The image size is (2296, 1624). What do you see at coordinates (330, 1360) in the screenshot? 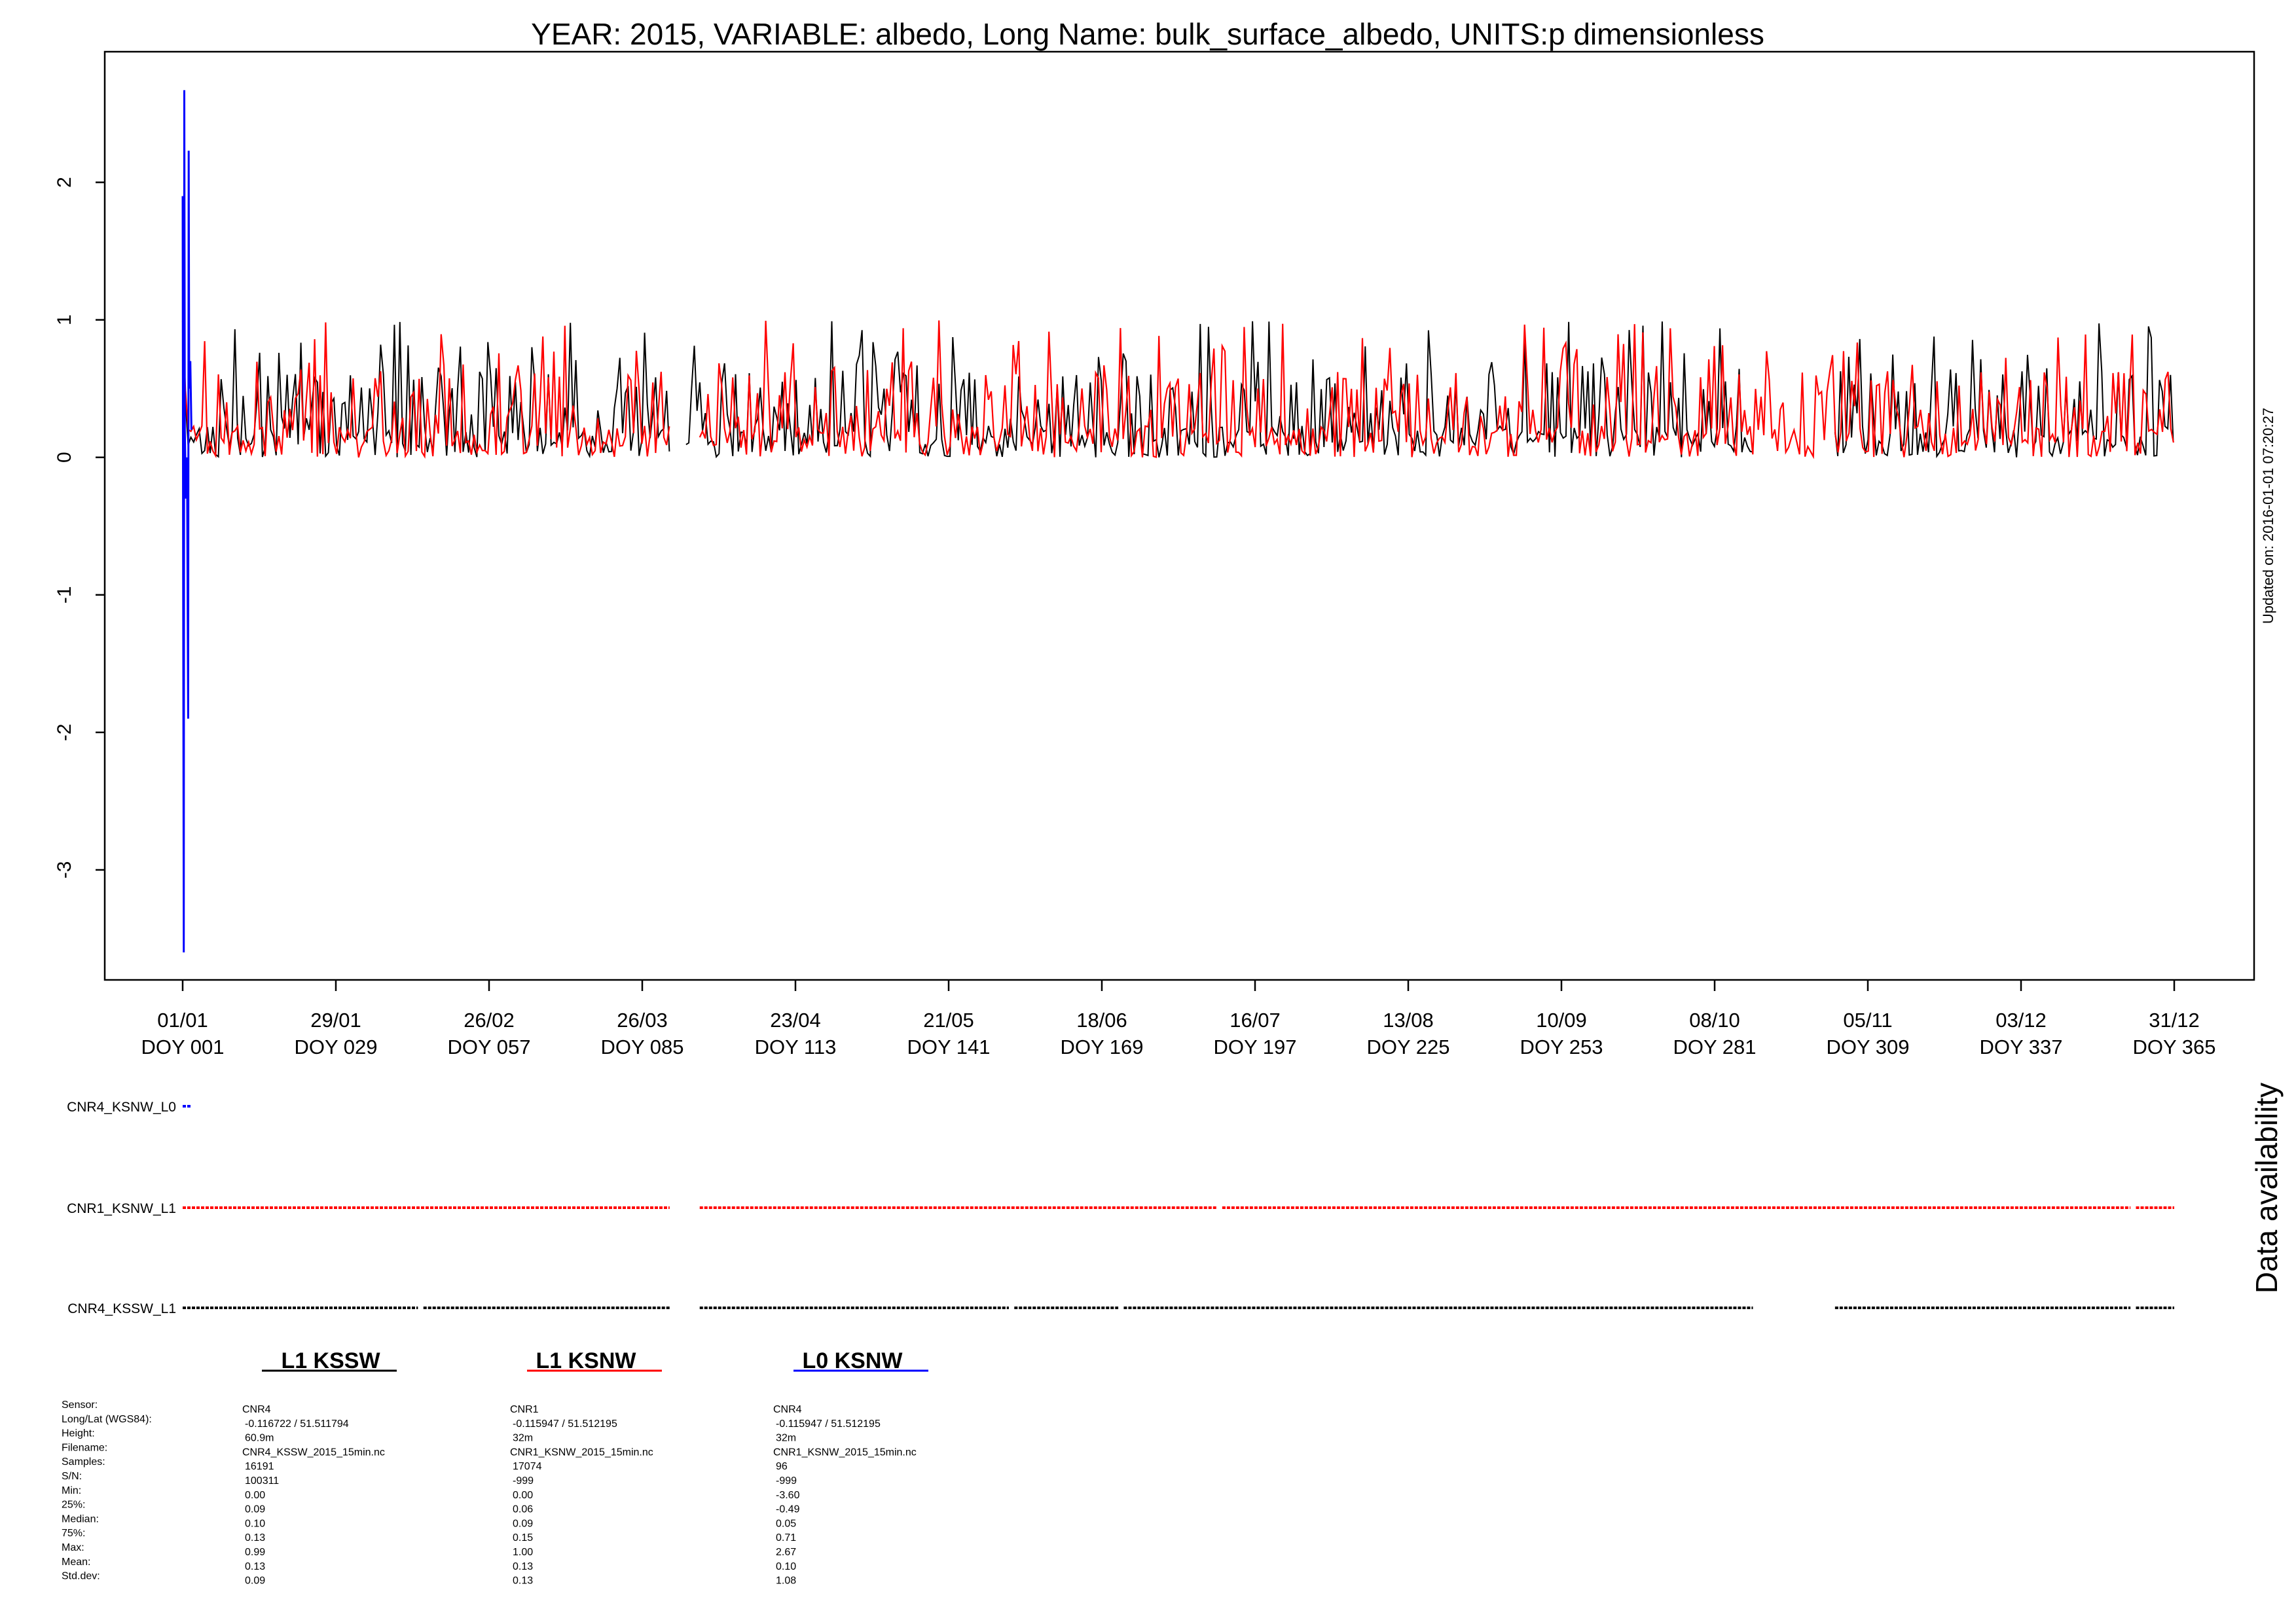
I see `stats-column-heading: L1 KSSW` at bounding box center [330, 1360].